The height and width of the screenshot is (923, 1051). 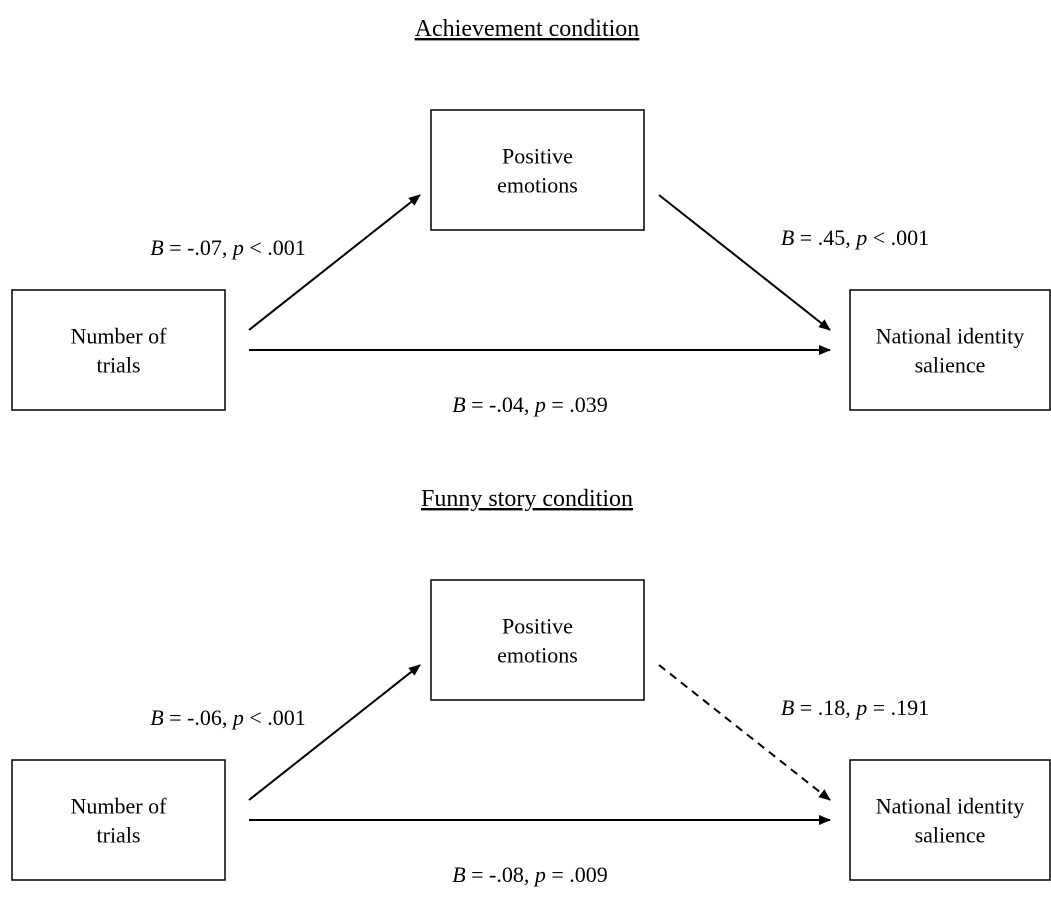 What do you see at coordinates (530, 874) in the screenshot?
I see `edge-label: B = -.08, p = .009` at bounding box center [530, 874].